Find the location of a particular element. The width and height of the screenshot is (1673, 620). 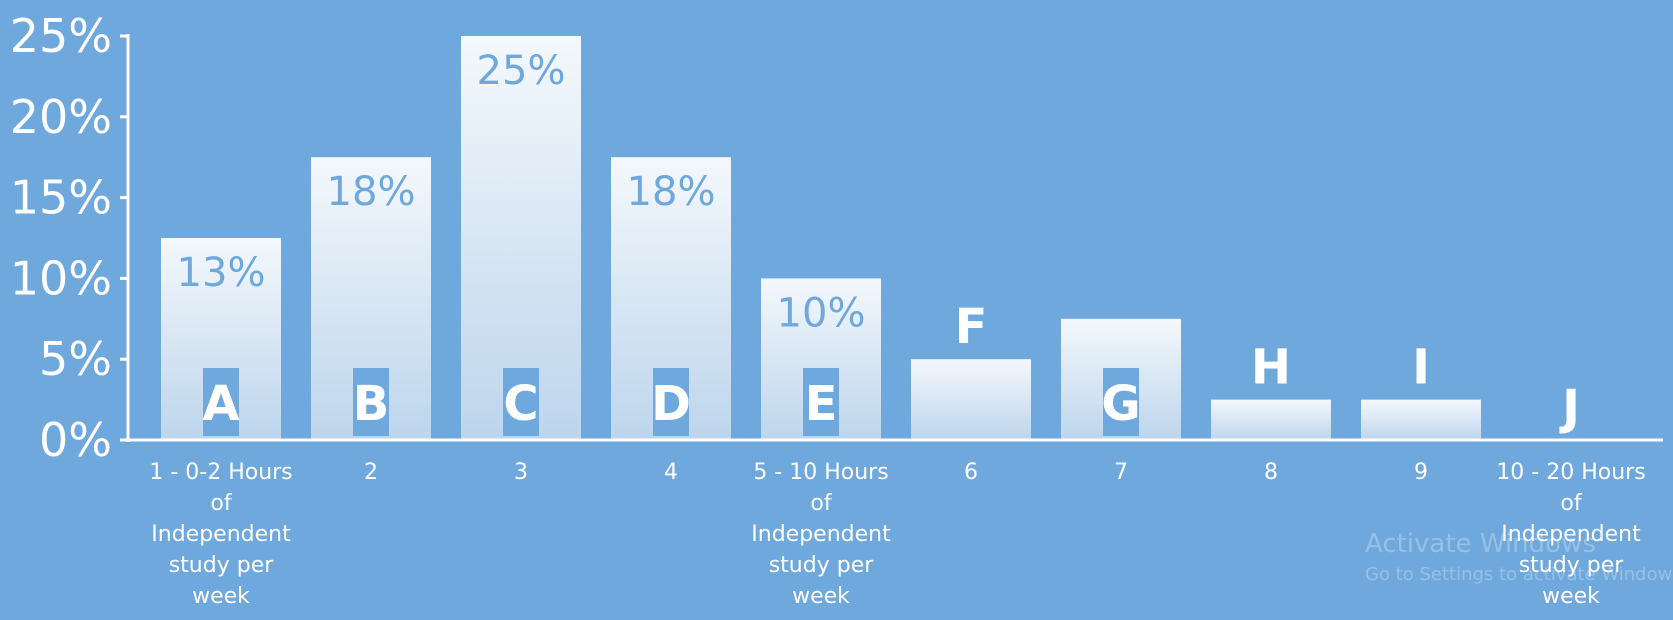

x-tick-label: 7 is located at coordinates (1121, 472).